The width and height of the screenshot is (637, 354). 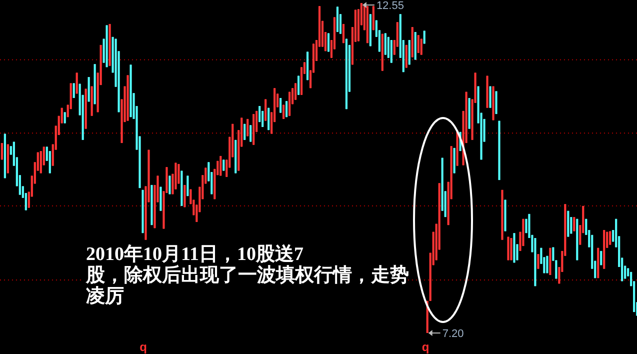 What do you see at coordinates (390, 6) in the screenshot?
I see `annotation: 12.55` at bounding box center [390, 6].